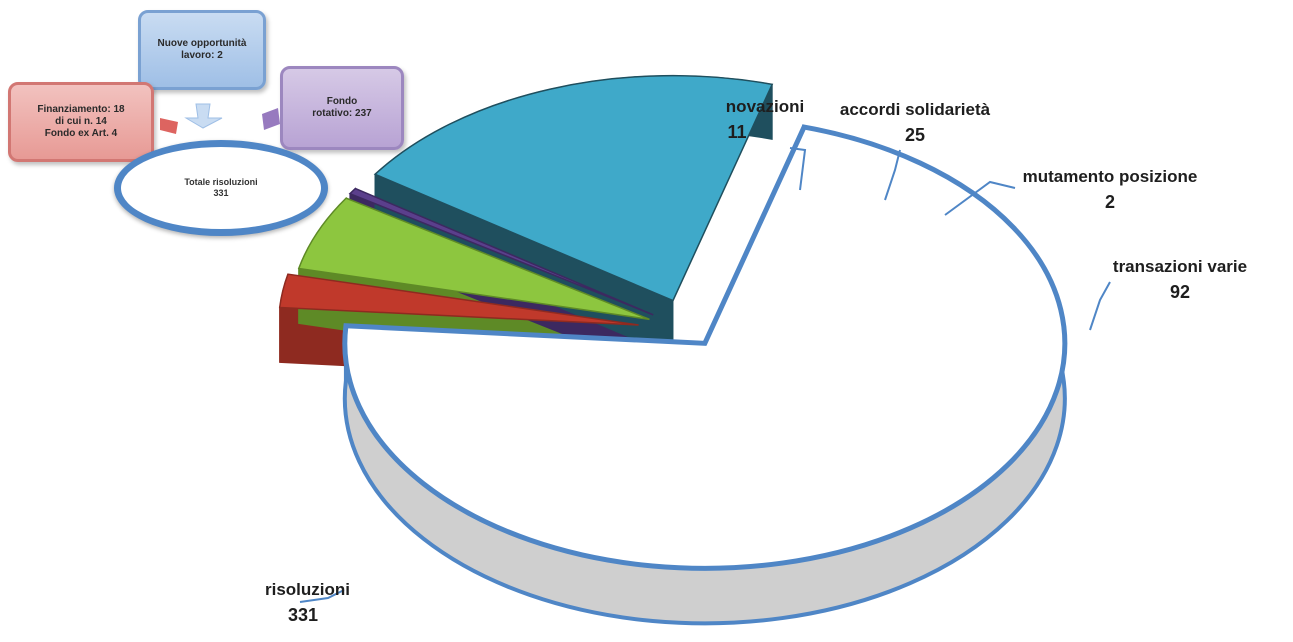 The width and height of the screenshot is (1293, 642). What do you see at coordinates (169, 126) in the screenshot?
I see `connector-arrow-left` at bounding box center [169, 126].